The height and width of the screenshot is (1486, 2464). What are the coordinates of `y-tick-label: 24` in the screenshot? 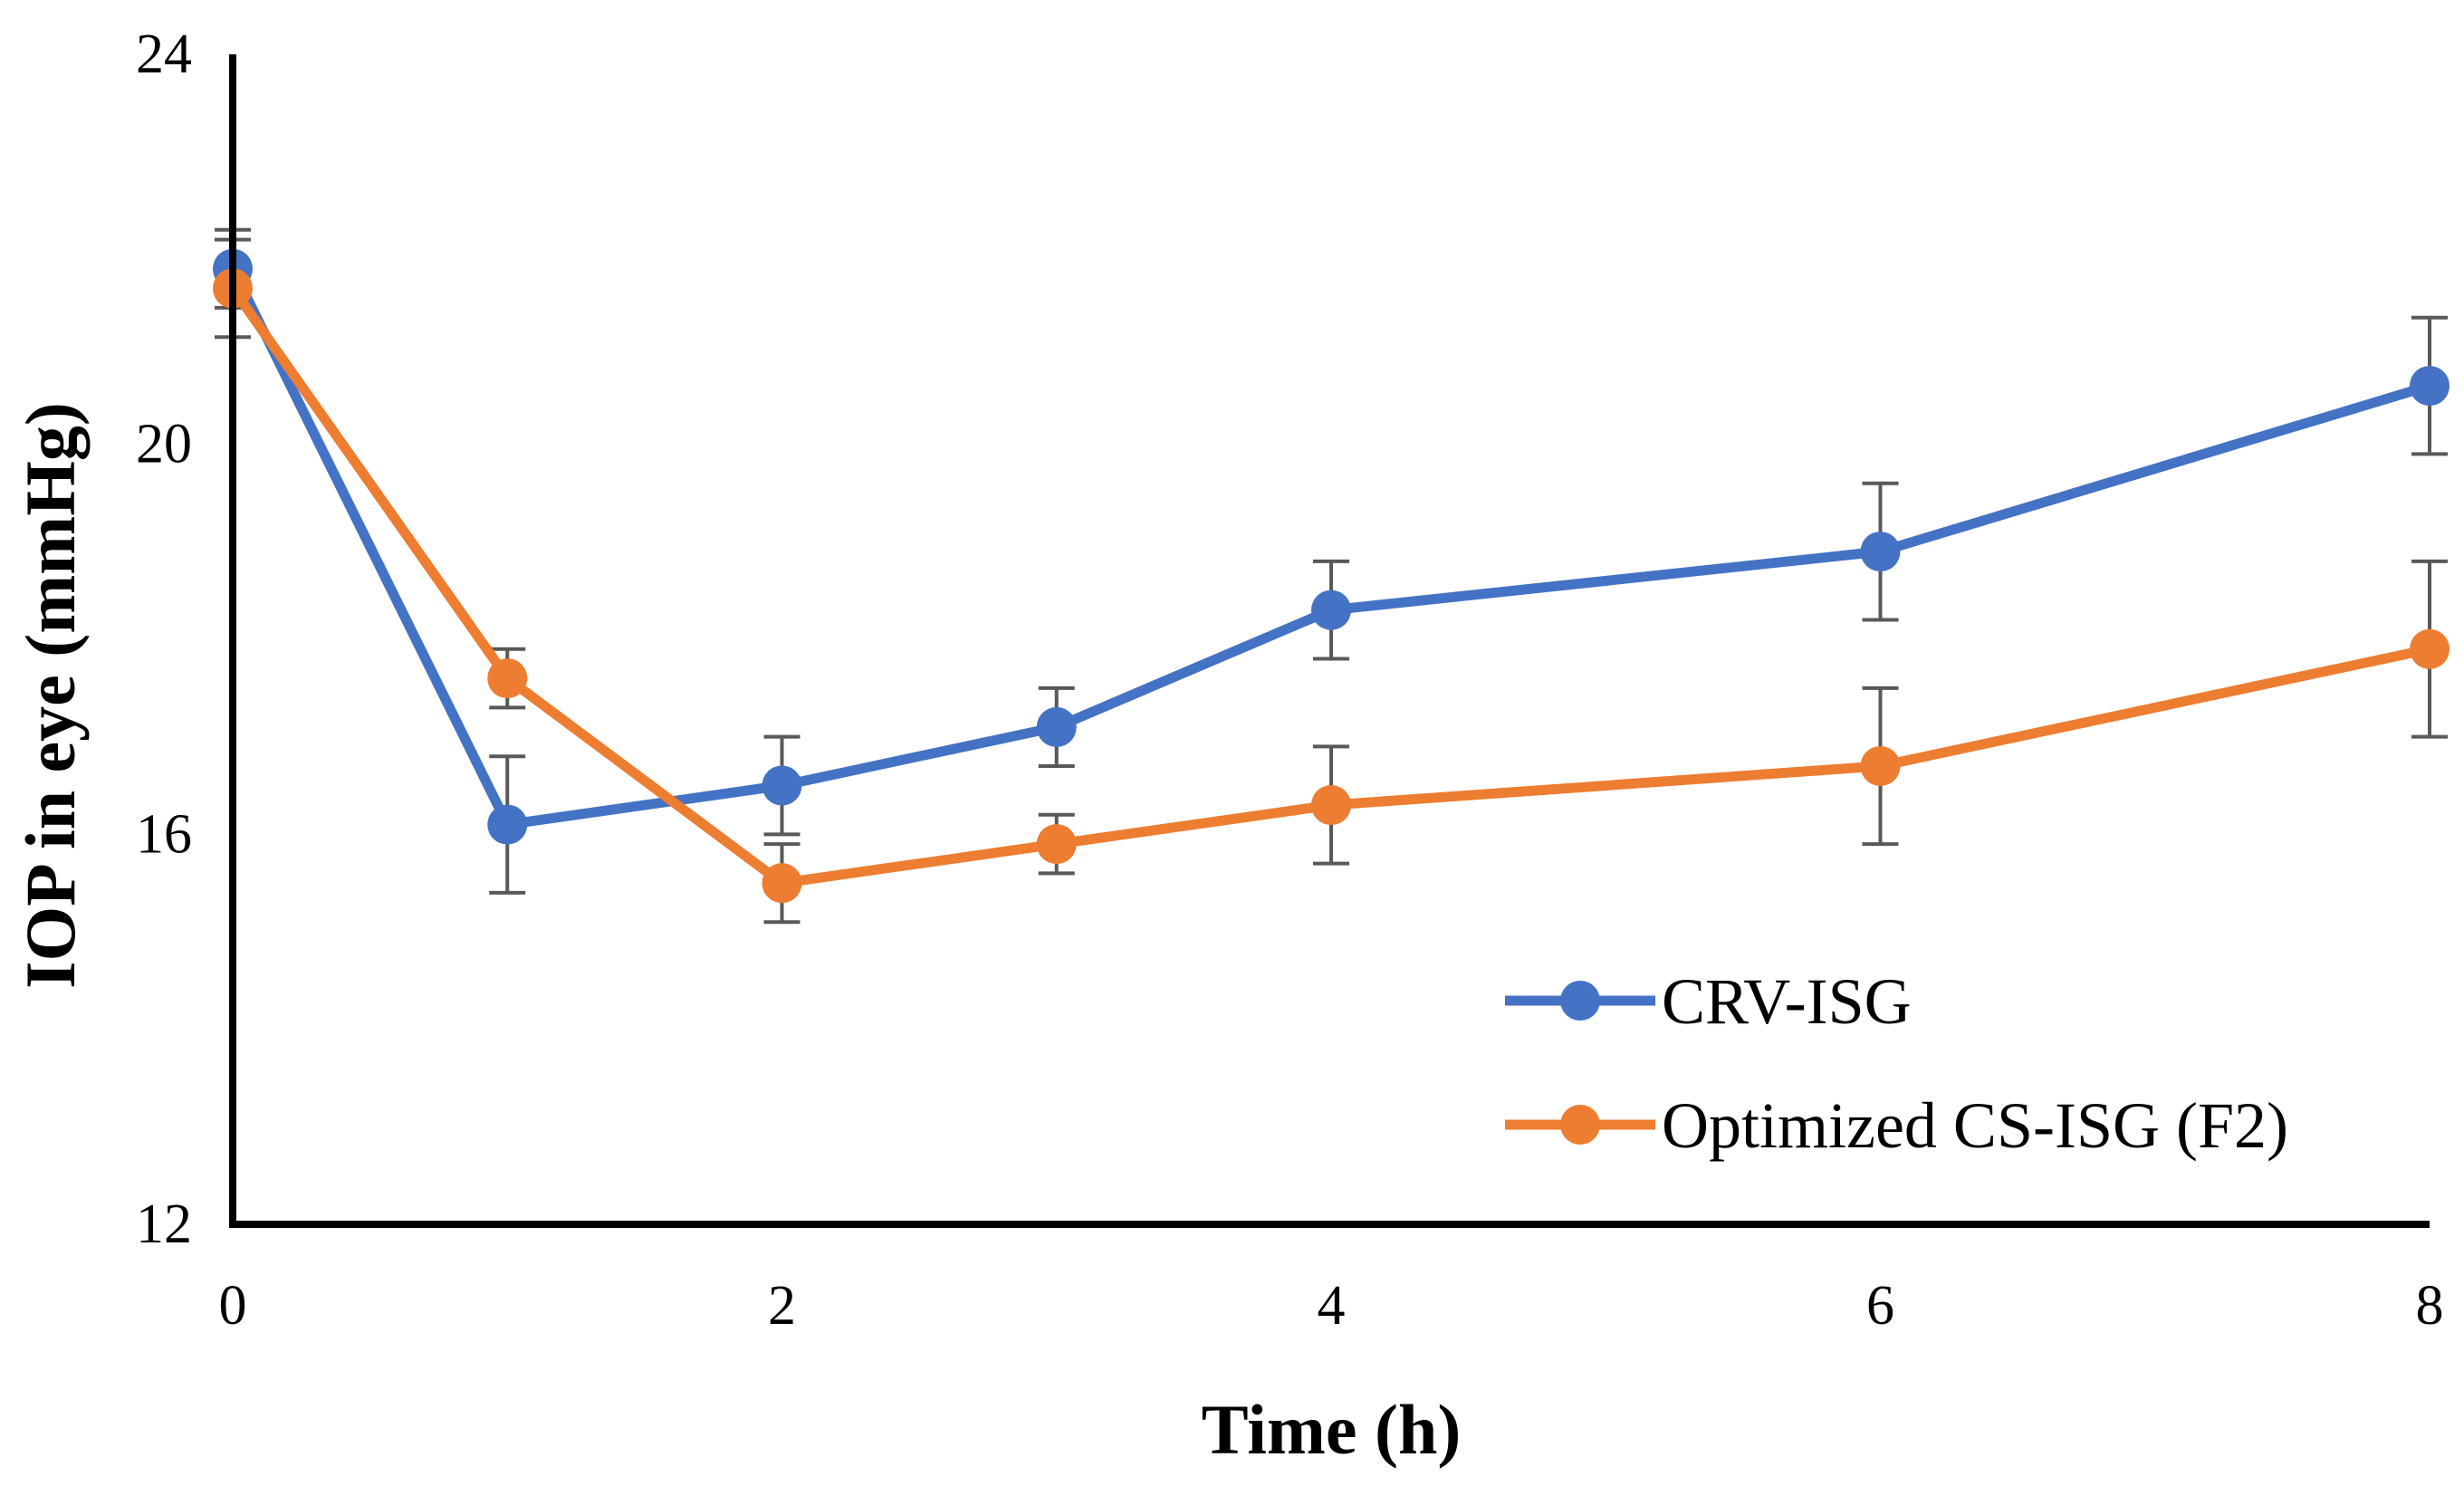 It's located at (164, 55).